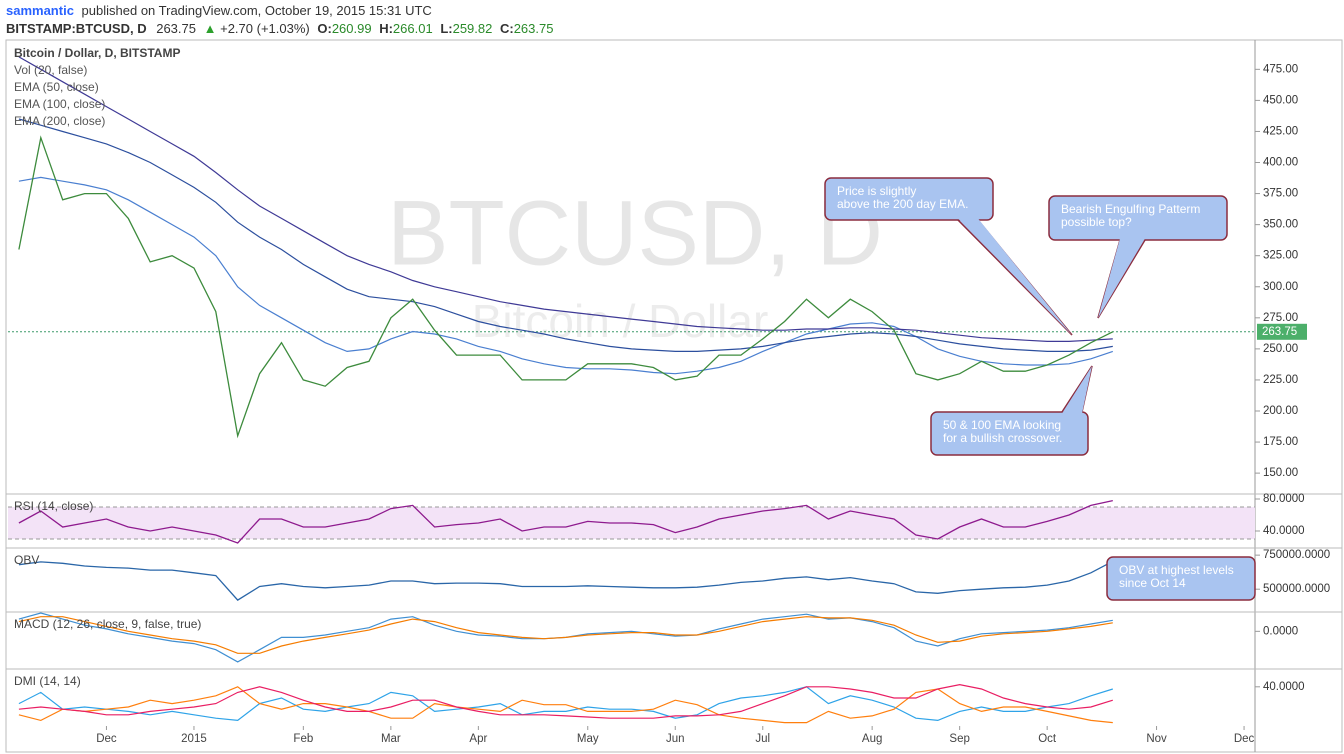 The width and height of the screenshot is (1344, 754). Describe the element at coordinates (386, 28) in the screenshot. I see `high-label: H:` at that location.